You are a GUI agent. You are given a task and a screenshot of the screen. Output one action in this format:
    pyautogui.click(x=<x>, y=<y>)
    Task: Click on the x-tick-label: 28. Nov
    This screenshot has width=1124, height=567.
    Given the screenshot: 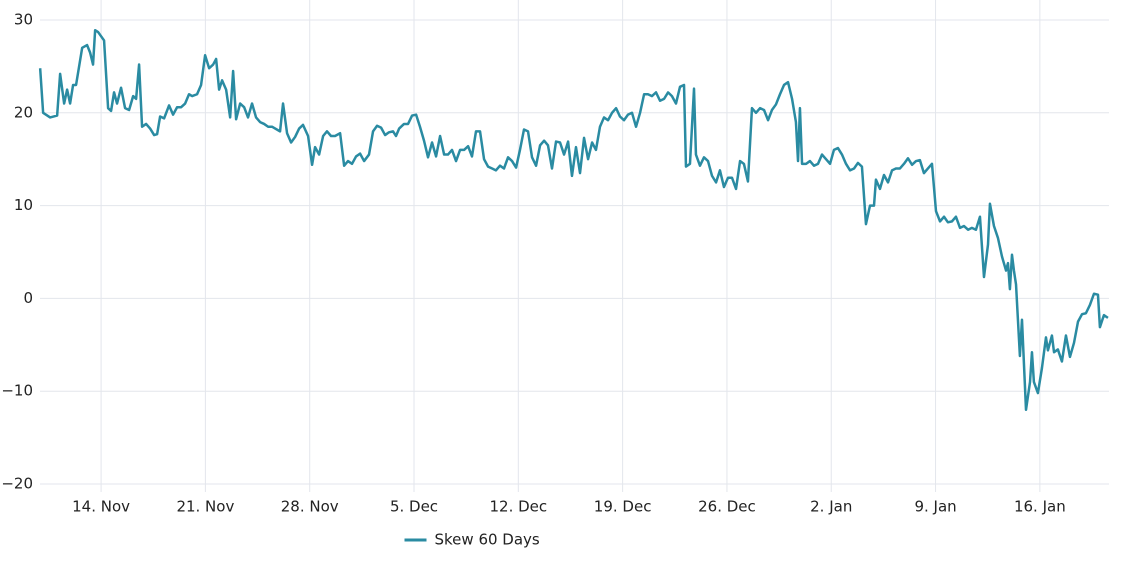 What is the action you would take?
    pyautogui.click(x=310, y=507)
    